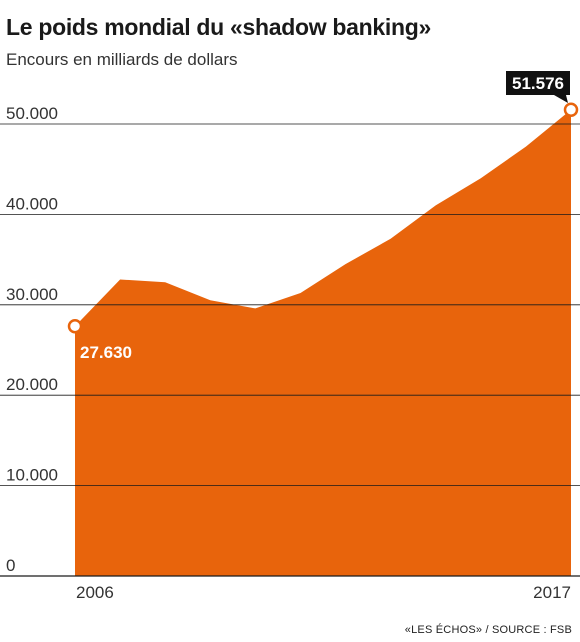 The height and width of the screenshot is (642, 580). I want to click on data-label-start: 27.630, so click(106, 352).